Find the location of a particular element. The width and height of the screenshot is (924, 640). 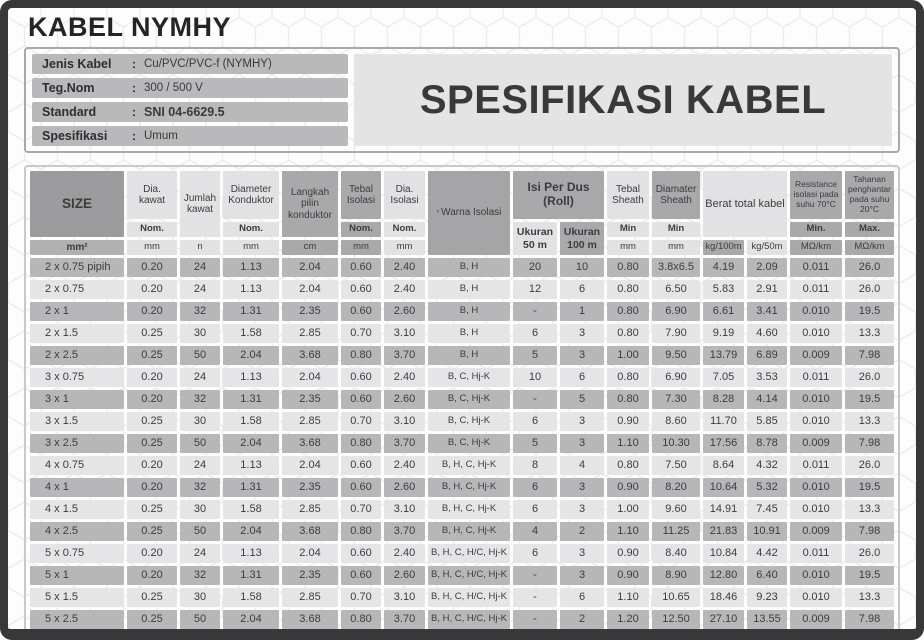

info-value: 300 / 500 V is located at coordinates (173, 88).